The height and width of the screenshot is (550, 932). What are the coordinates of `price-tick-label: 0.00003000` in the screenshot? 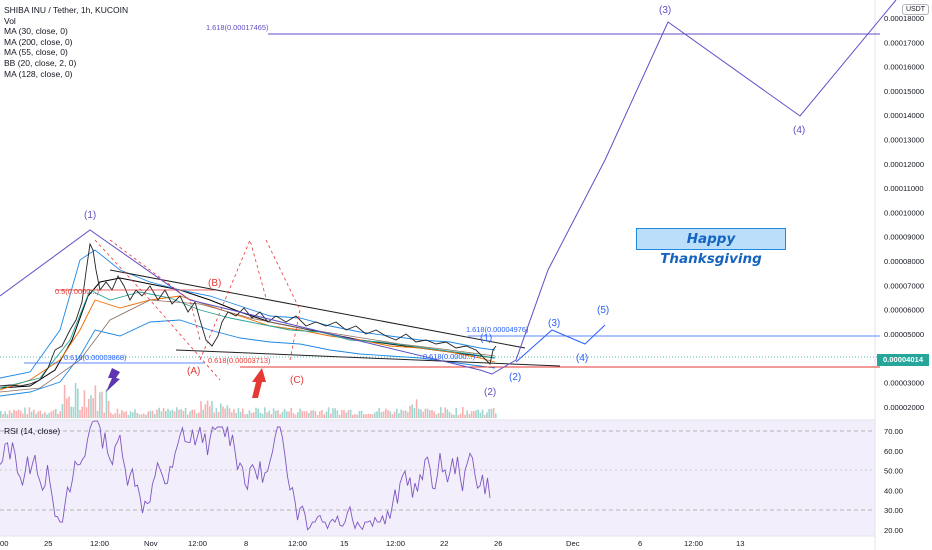 It's located at (904, 383).